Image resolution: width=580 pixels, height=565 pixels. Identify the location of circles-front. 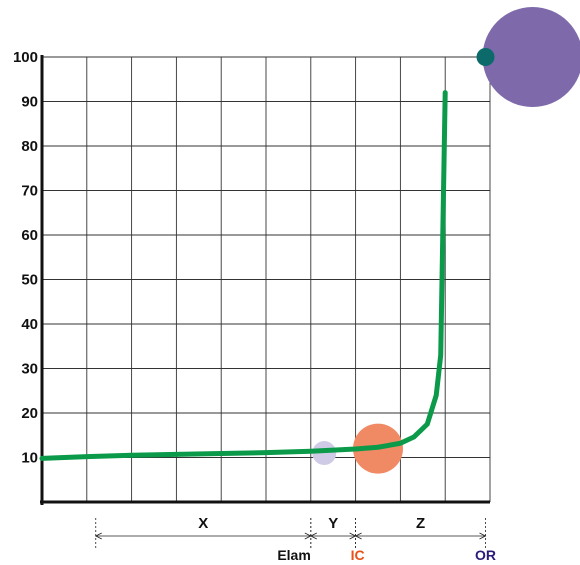
(485, 57).